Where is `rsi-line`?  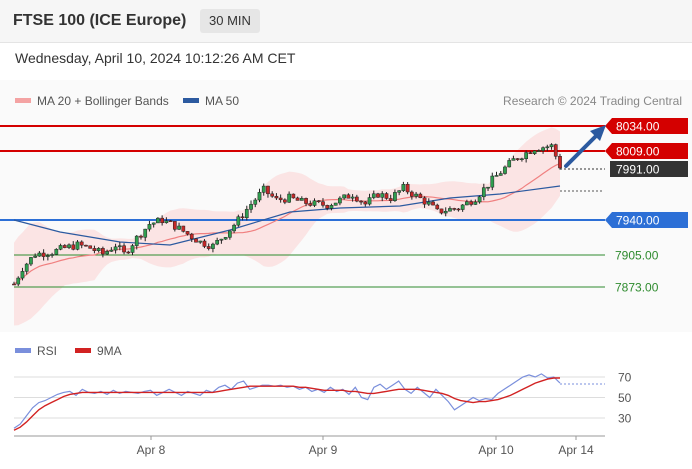
rsi-line is located at coordinates (287, 401).